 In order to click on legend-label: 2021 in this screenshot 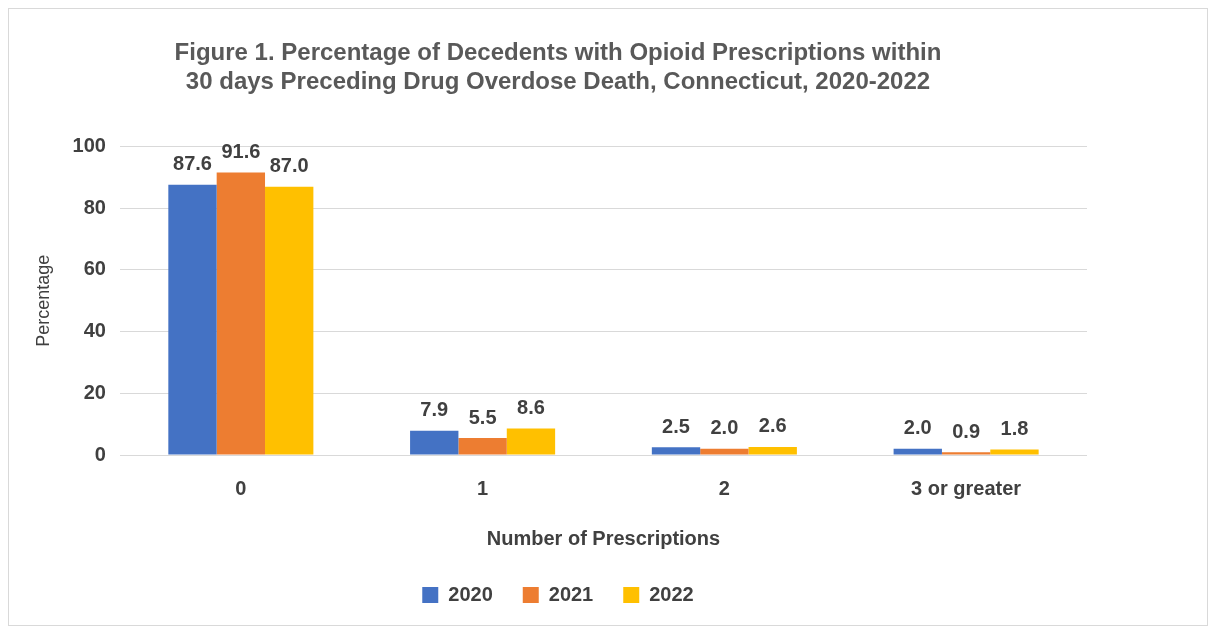, I will do `click(571, 593)`.